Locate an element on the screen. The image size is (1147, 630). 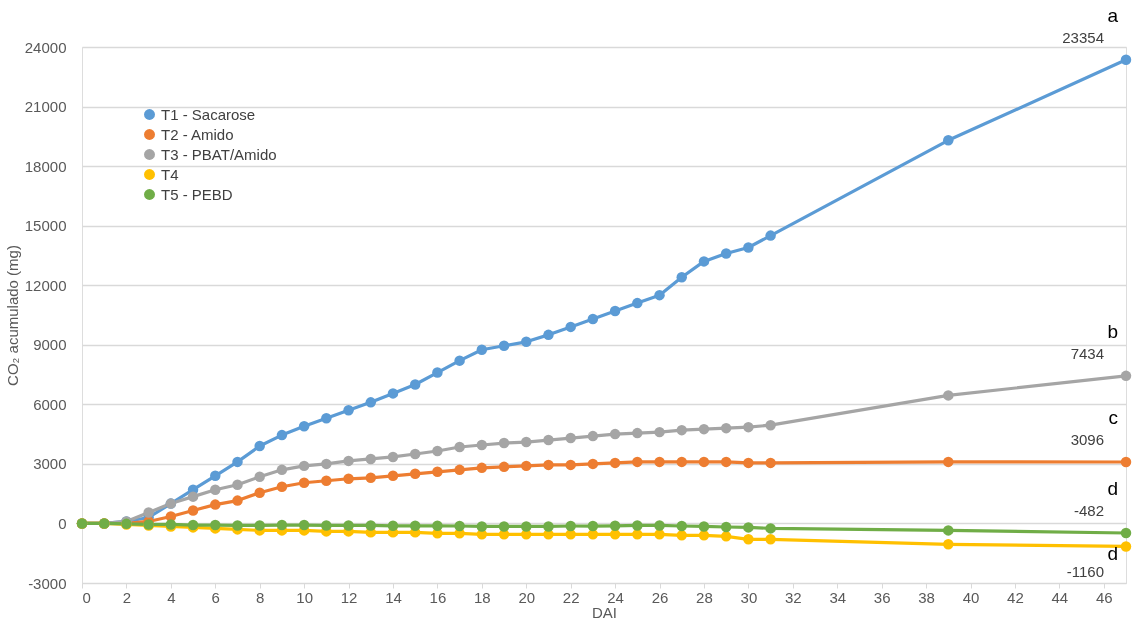
x-tick-label: 20 is located at coordinates (527, 597).